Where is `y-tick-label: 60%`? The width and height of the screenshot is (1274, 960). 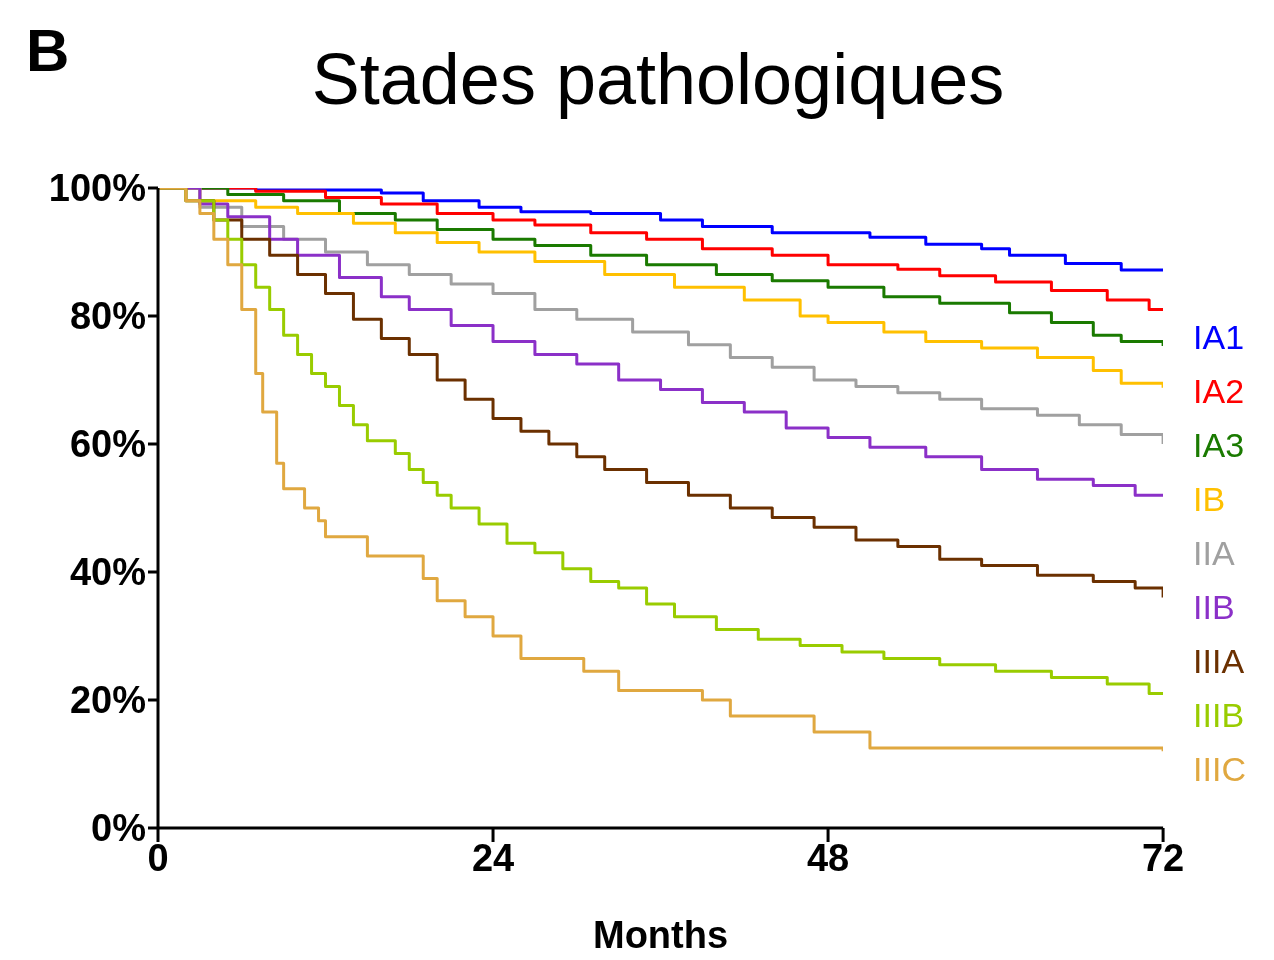
y-tick-label: 60% is located at coordinates (107, 444).